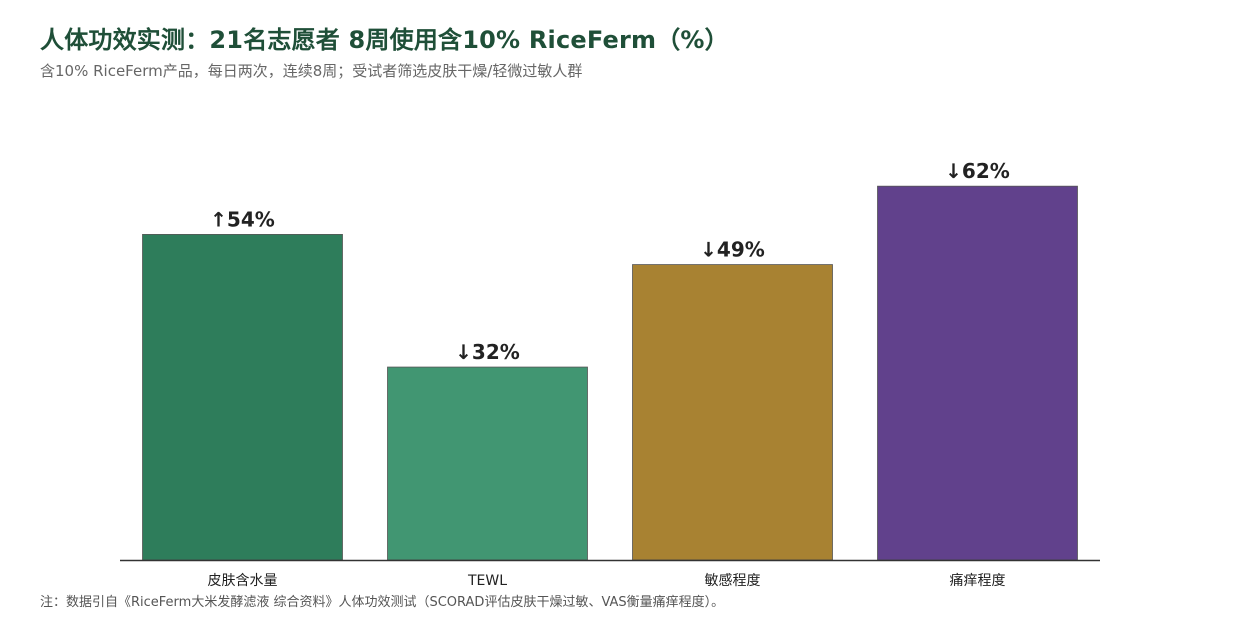 Image resolution: width=1240 pixels, height=640 pixels. Describe the element at coordinates (487, 581) in the screenshot. I see `category-label-1: TEWL` at that location.